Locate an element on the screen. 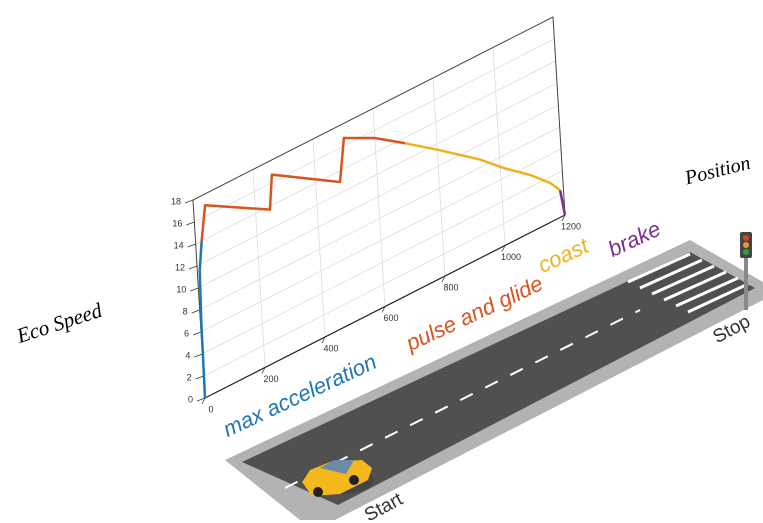 The image size is (763, 523). y-tick-label: 8 is located at coordinates (185, 311).